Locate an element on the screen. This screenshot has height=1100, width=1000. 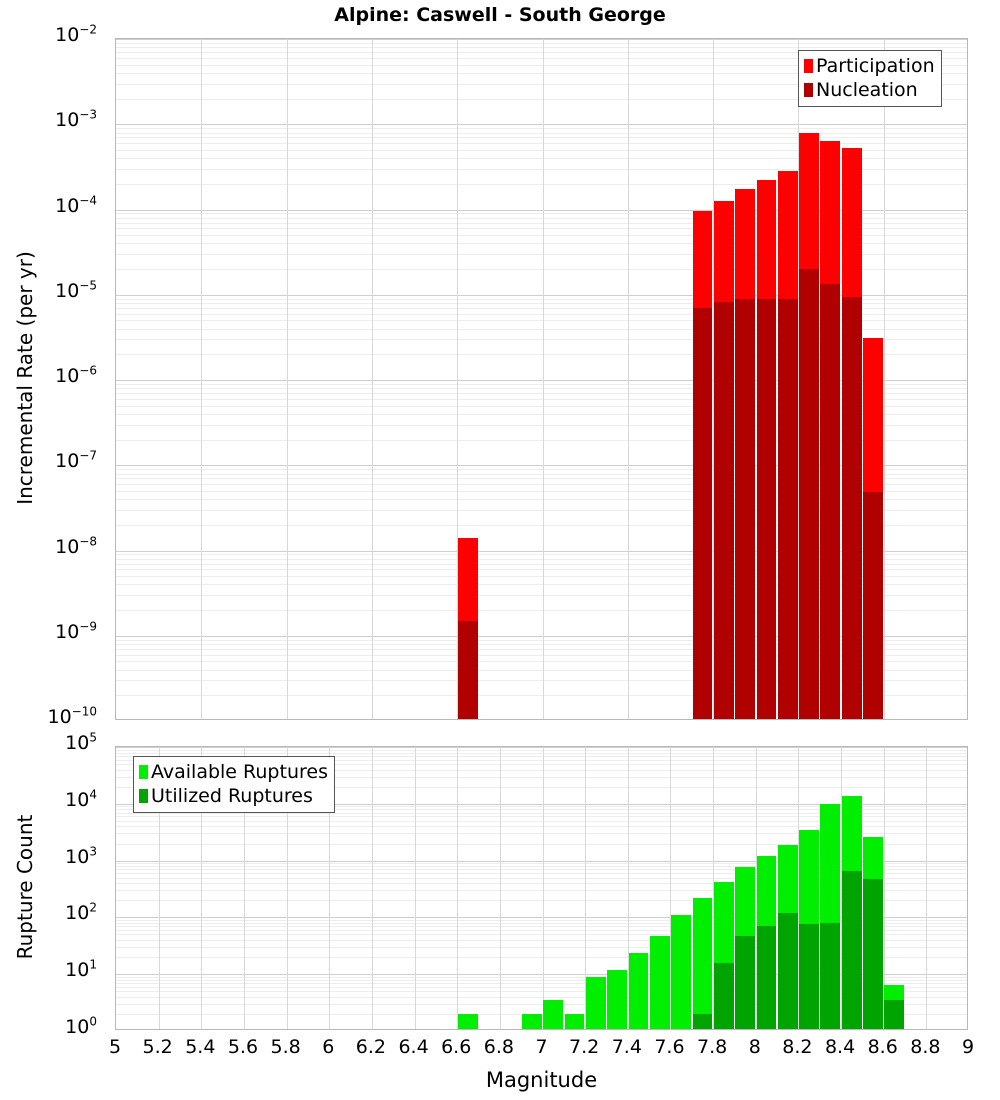
legend-item: Available Ruptures is located at coordinates (233, 772).